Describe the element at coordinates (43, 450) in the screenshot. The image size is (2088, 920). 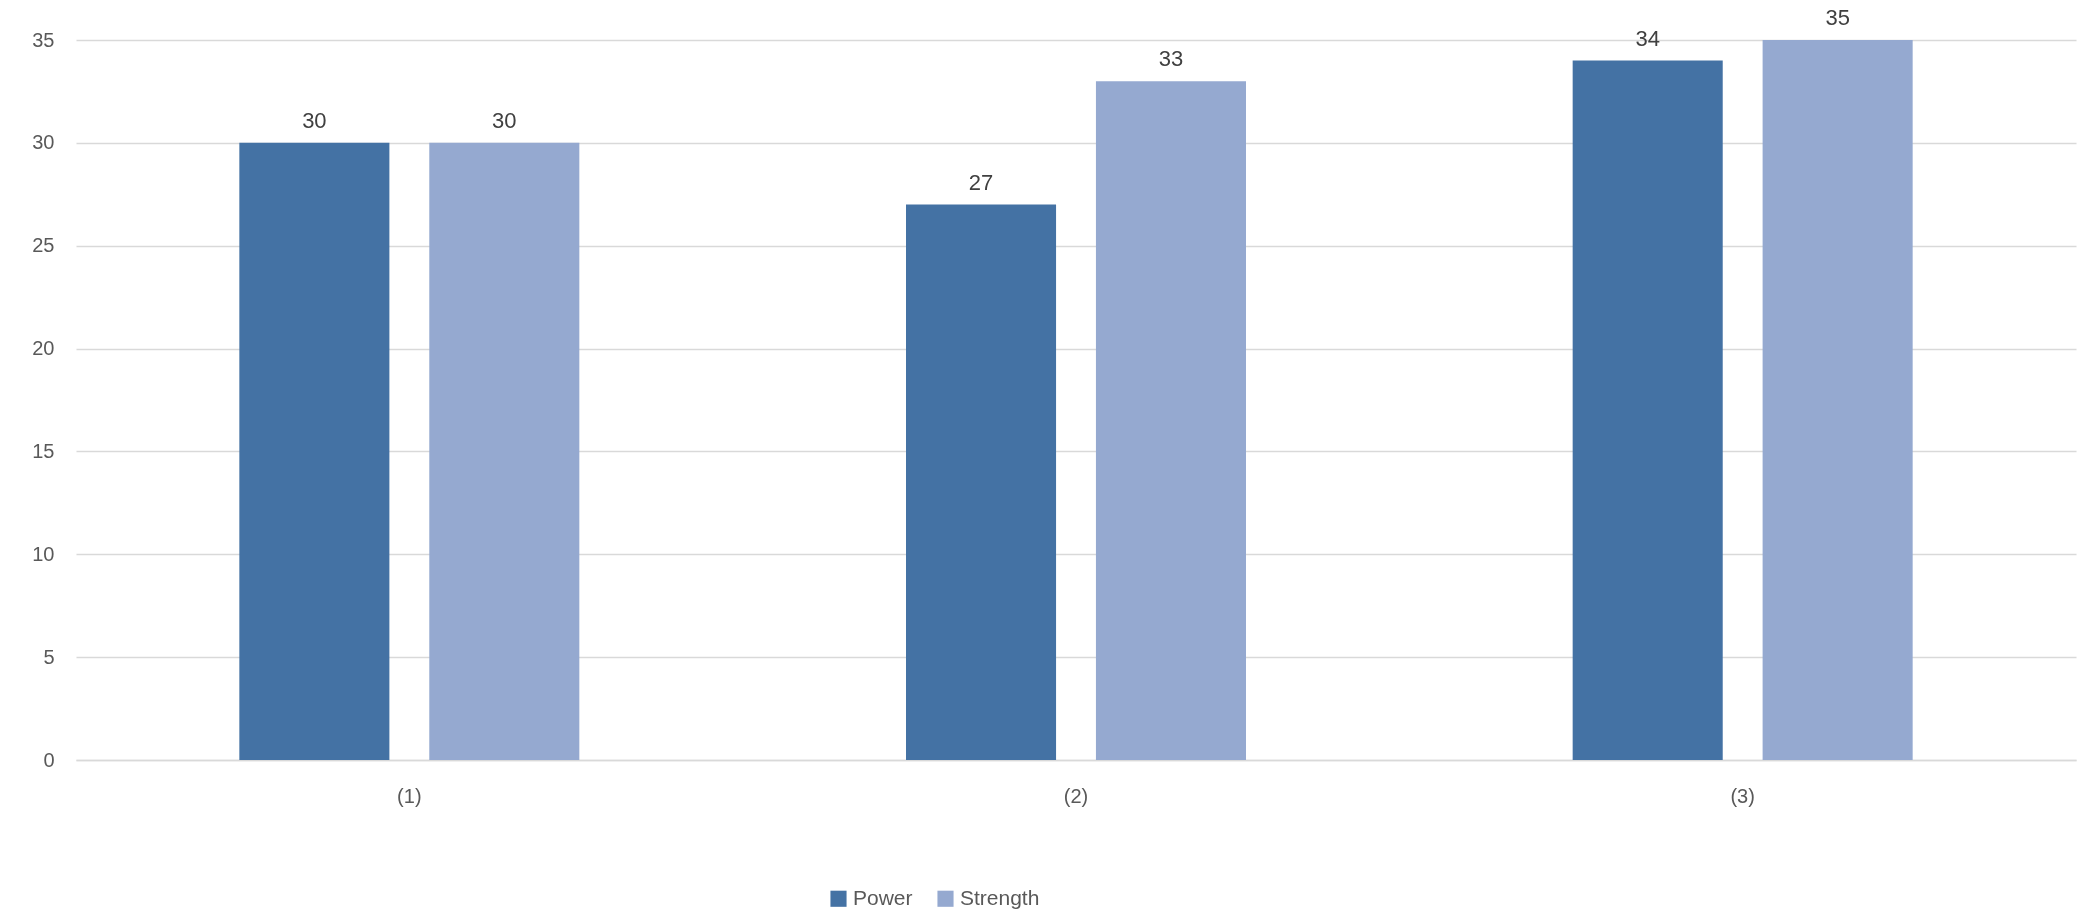
I see `y-tick-label: 15` at that location.